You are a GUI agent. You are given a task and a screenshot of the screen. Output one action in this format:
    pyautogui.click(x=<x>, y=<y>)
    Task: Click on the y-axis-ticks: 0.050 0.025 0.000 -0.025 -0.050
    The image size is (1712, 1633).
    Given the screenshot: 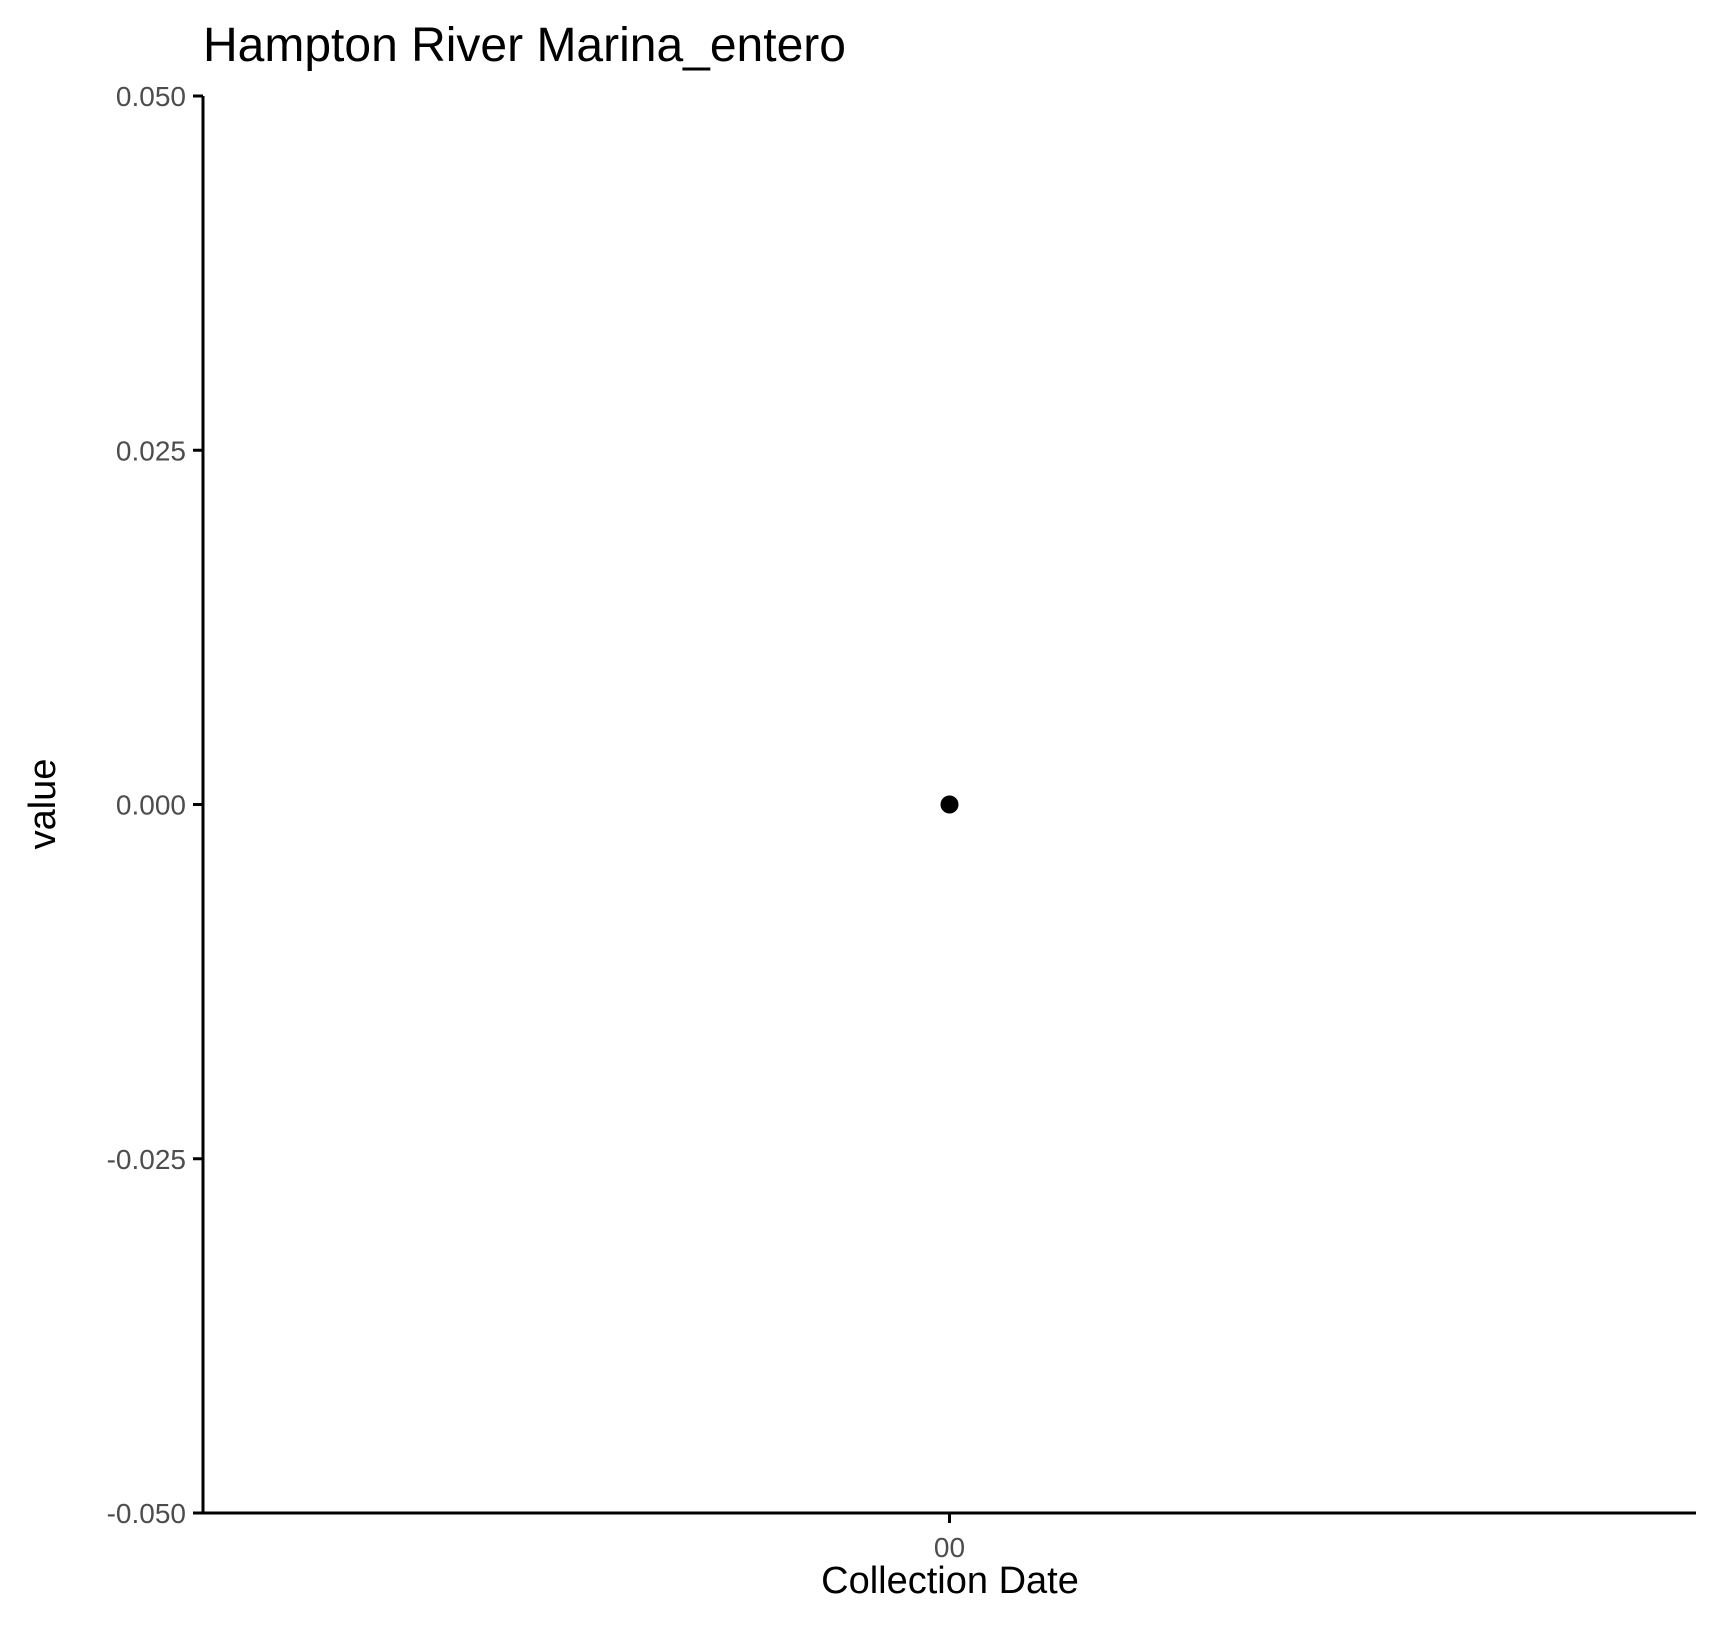 What is the action you would take?
    pyautogui.click(x=155, y=805)
    